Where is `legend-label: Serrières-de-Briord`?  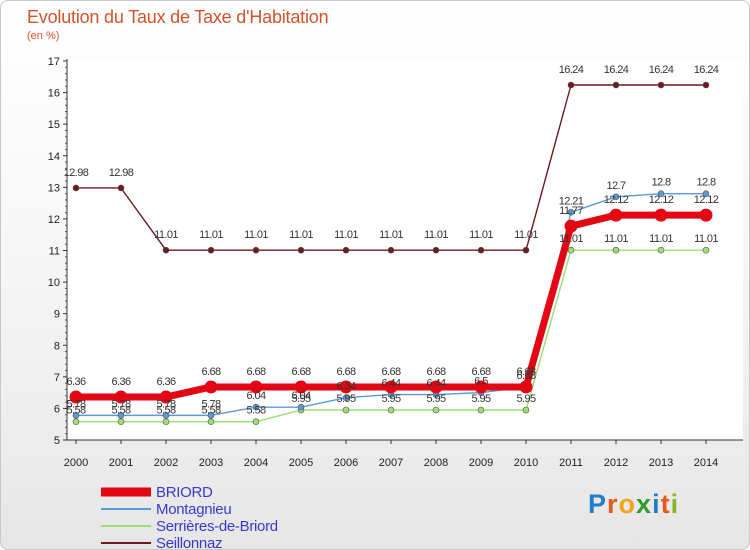
legend-label: Serrières-de-Briord is located at coordinates (217, 526).